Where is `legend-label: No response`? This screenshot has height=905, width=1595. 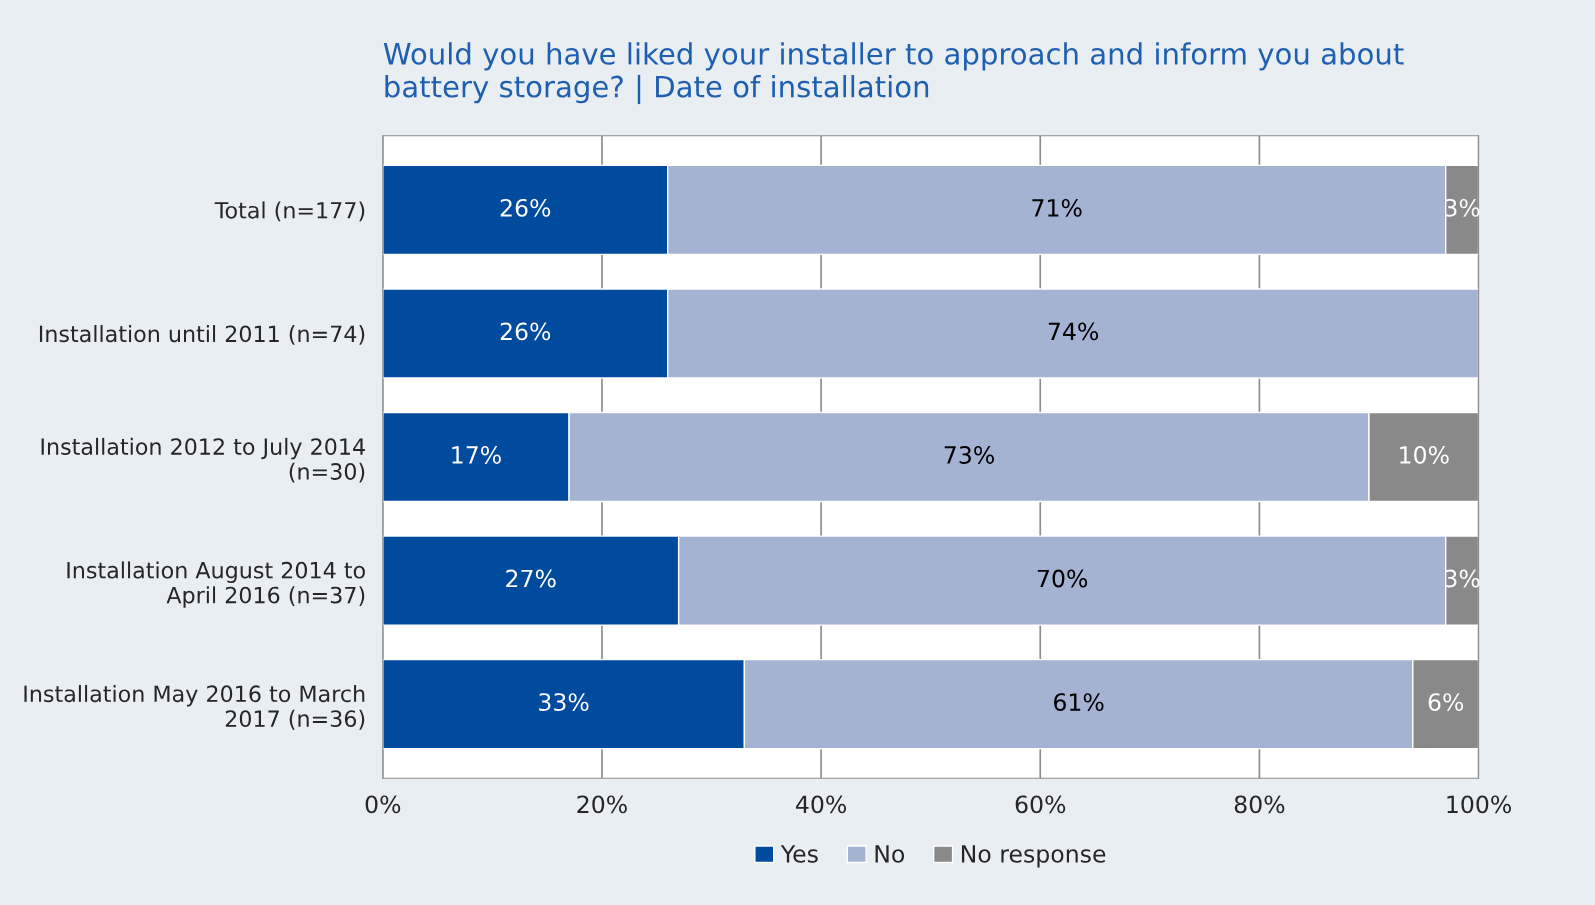 legend-label: No response is located at coordinates (1033, 856).